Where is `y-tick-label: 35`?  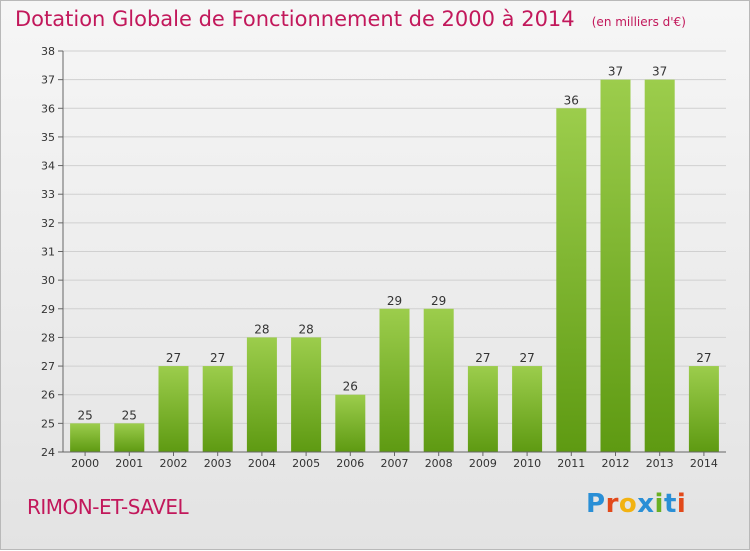 y-tick-label: 35 is located at coordinates (48, 137).